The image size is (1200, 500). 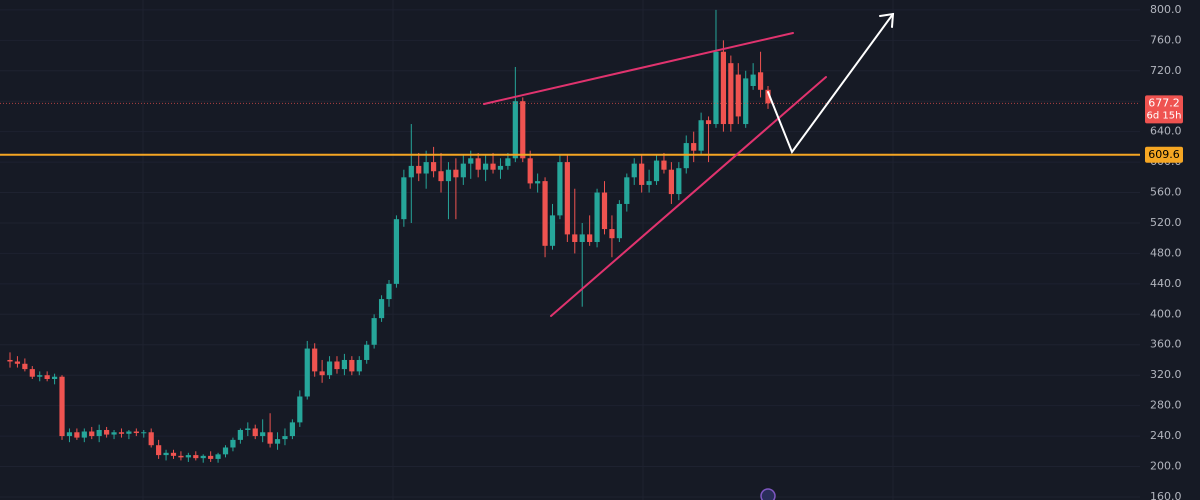 I want to click on y-tick-label: 360.0, so click(x=1166, y=344).